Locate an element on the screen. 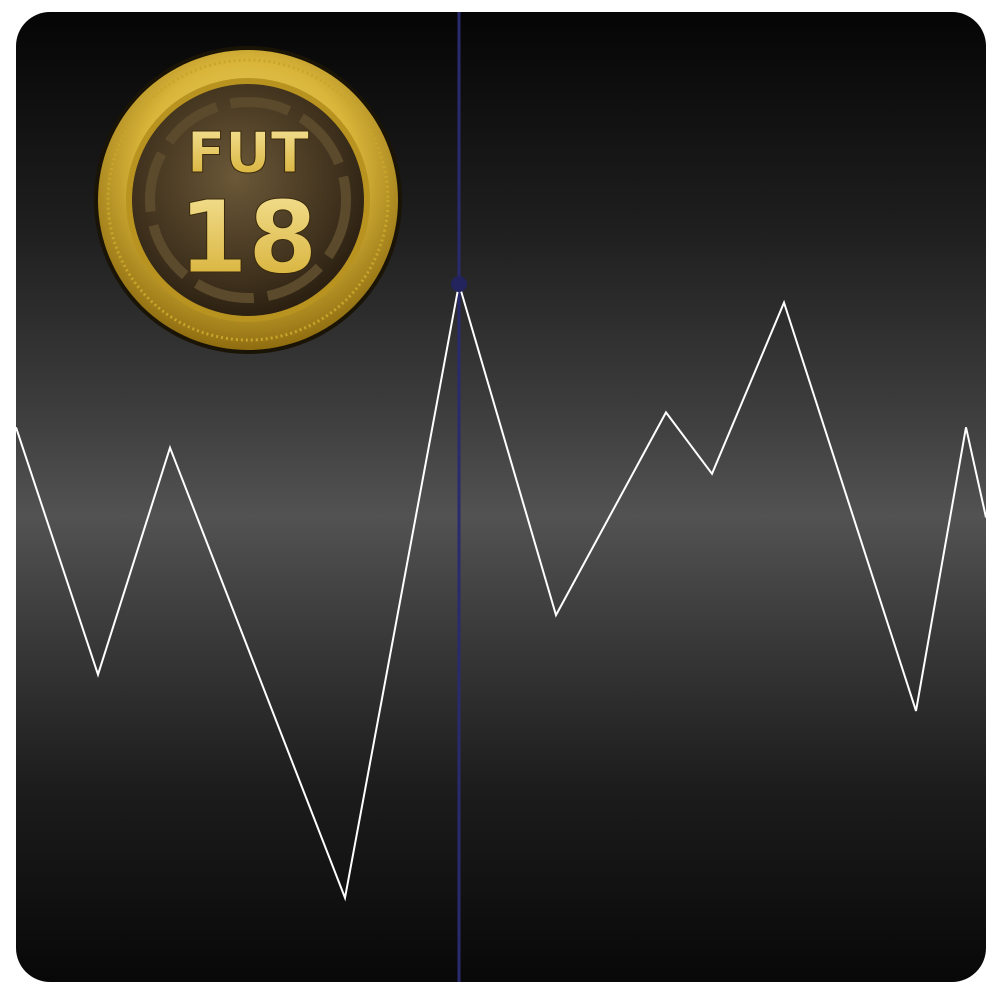 This screenshot has width=1000, height=1000. hover-cursor-dot is located at coordinates (459, 284).